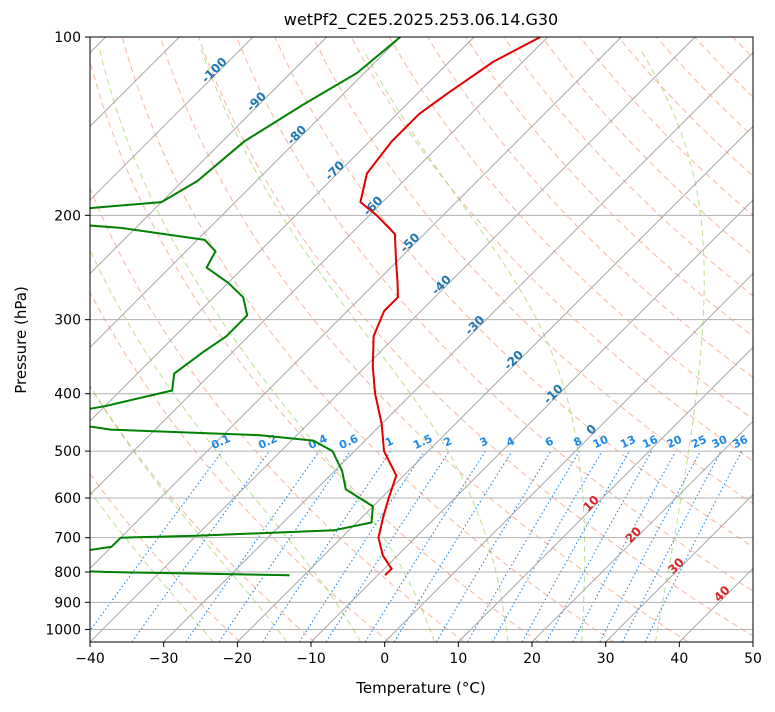 Image resolution: width=775 pixels, height=712 pixels. I want to click on y-tick-label: 400, so click(67, 395).